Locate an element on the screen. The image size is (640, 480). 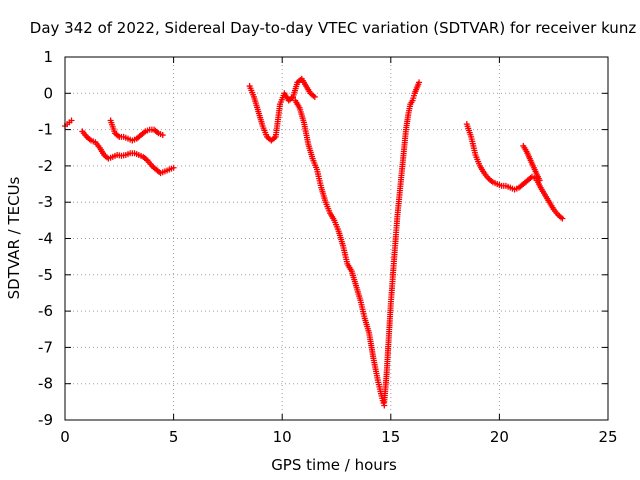
series-seg3 is located at coordinates (136, 130).